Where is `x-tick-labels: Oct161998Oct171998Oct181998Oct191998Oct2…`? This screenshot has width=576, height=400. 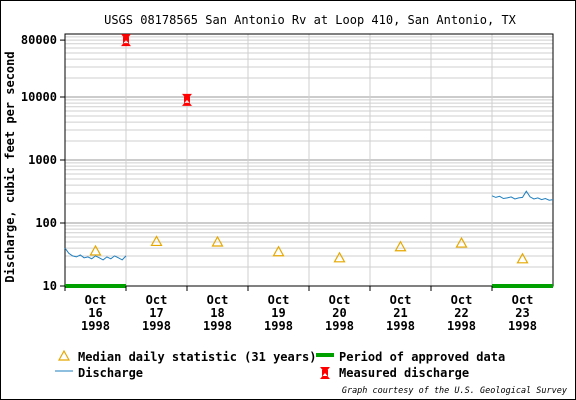
x-tick-labels: Oct161998Oct171998Oct181998Oct191998Oct2… is located at coordinates (300, 309).